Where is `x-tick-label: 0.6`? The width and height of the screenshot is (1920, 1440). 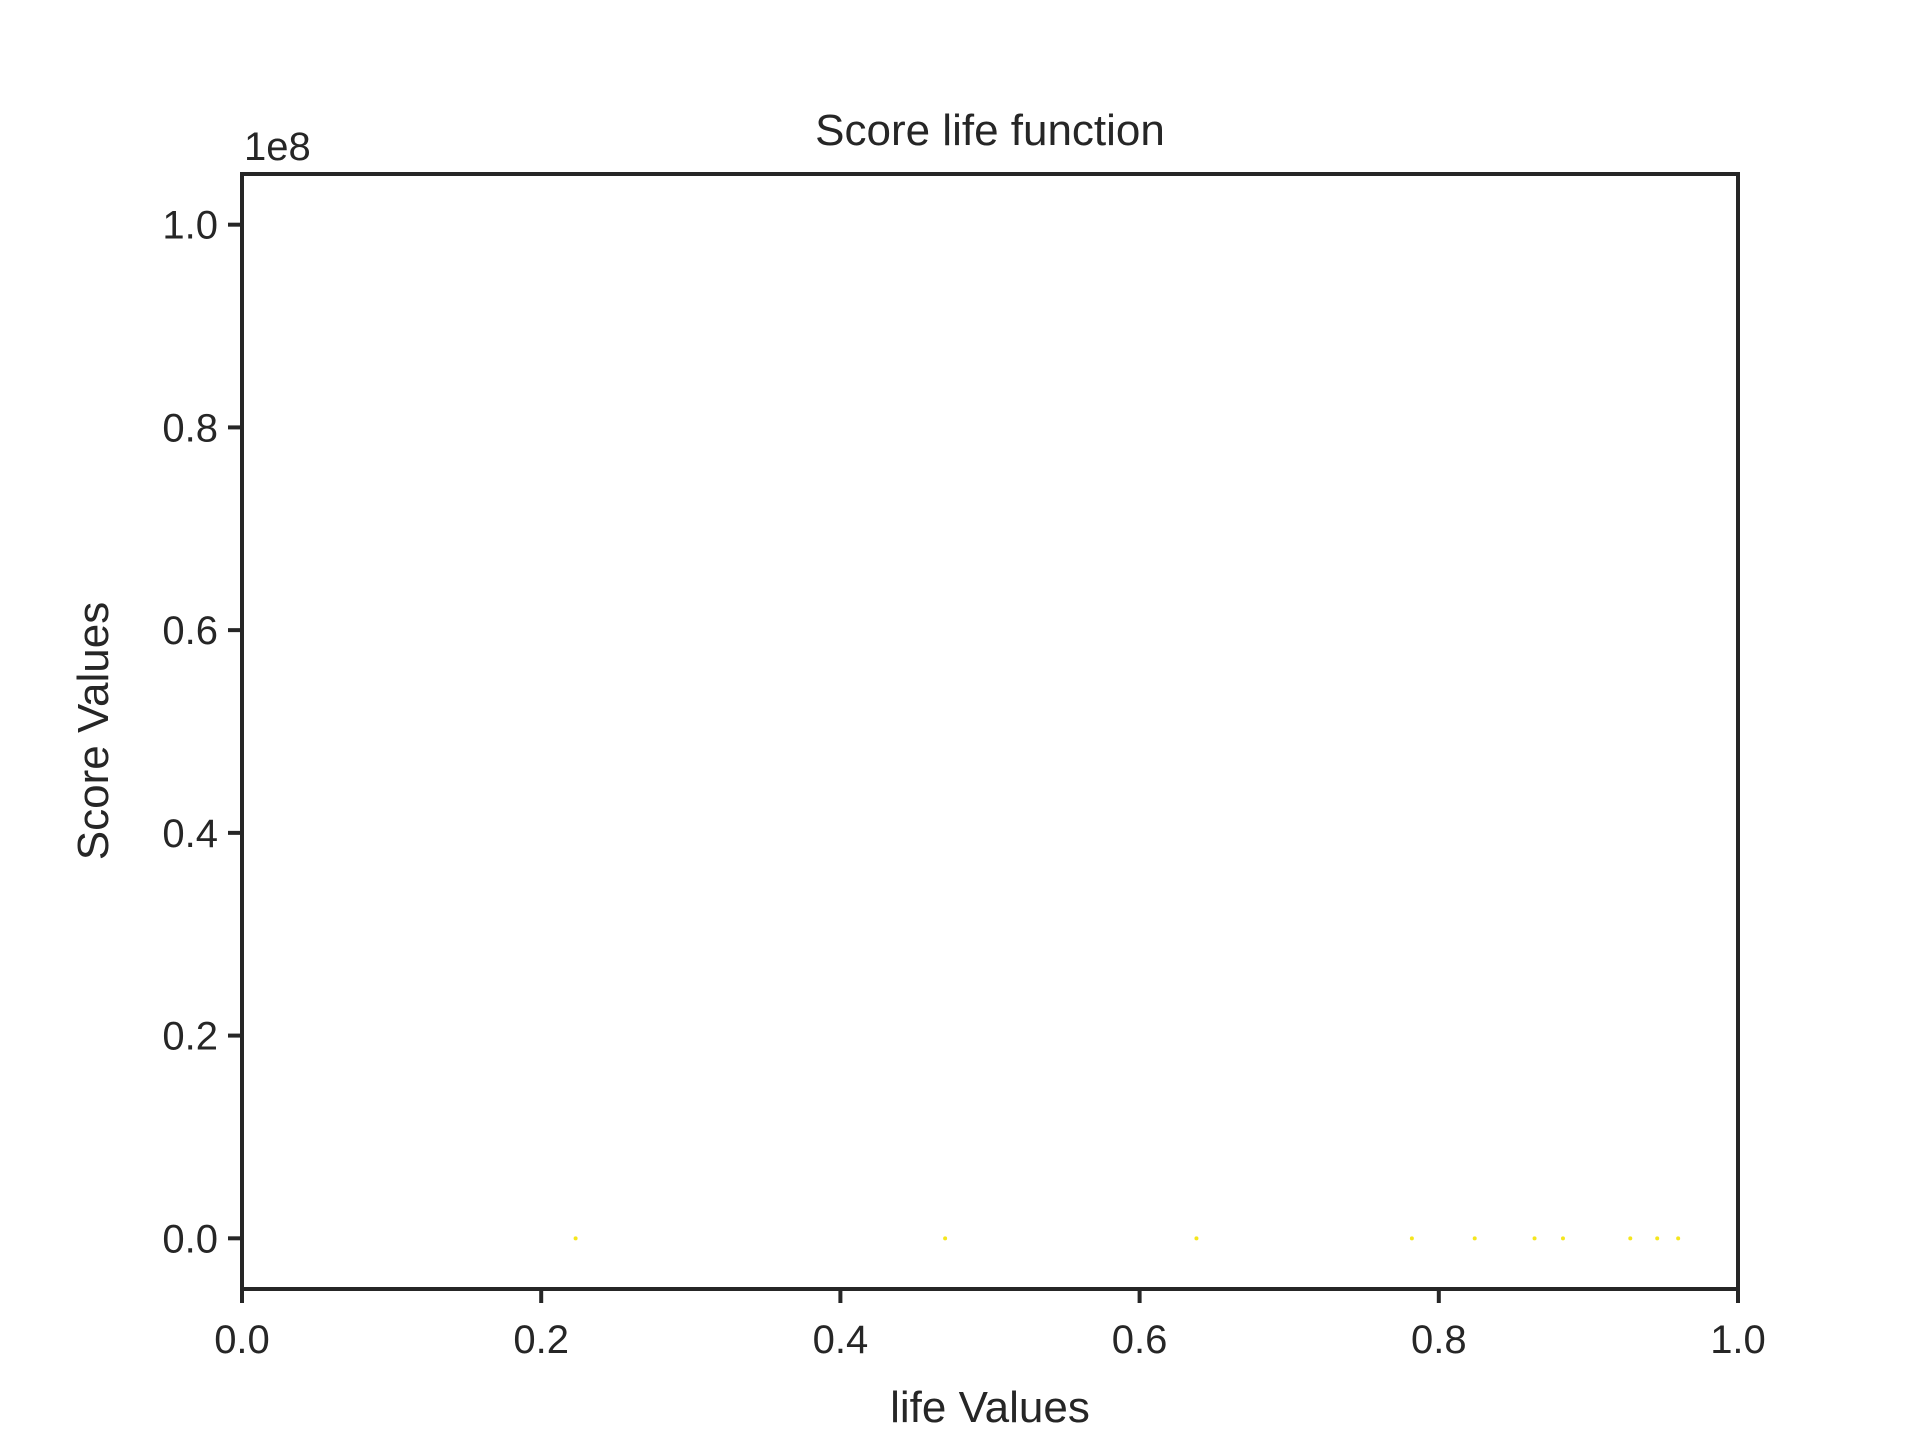
x-tick-label: 0.6 is located at coordinates (1140, 1340).